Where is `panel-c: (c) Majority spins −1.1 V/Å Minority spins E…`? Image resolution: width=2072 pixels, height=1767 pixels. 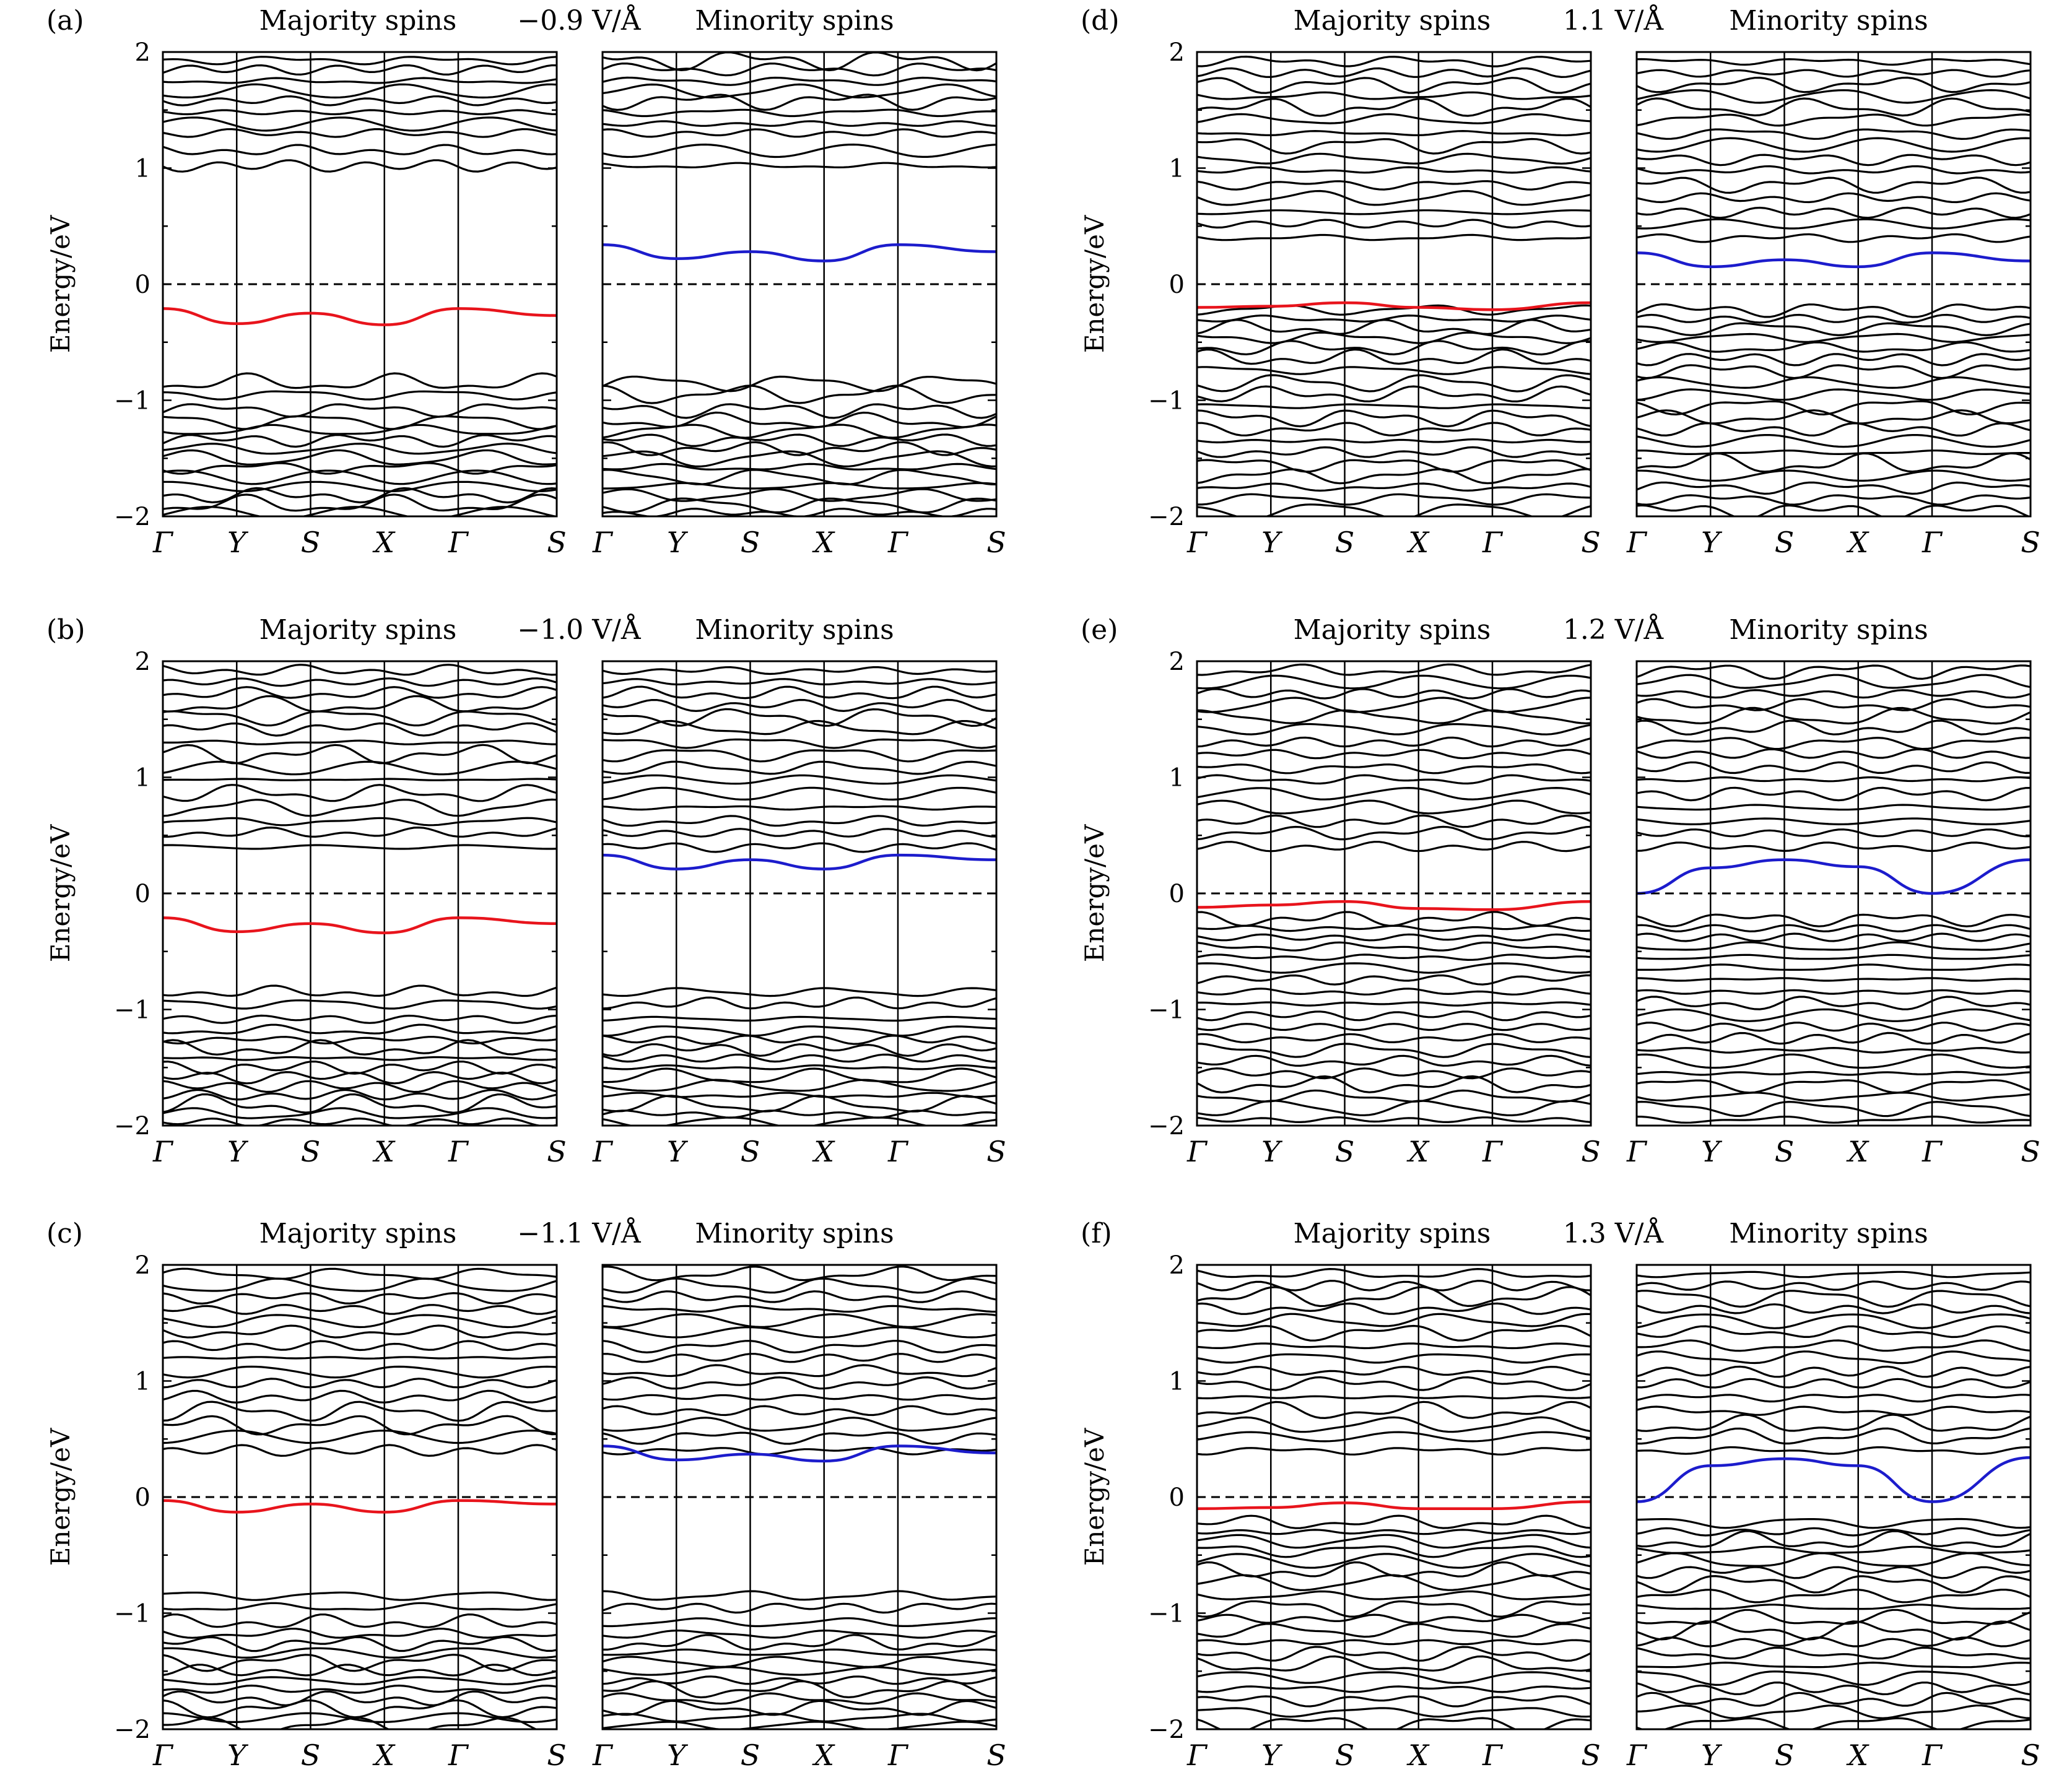
panel-c: (c) Majority spins −1.1 V/Å Minority spins E… is located at coordinates (525, 1492).